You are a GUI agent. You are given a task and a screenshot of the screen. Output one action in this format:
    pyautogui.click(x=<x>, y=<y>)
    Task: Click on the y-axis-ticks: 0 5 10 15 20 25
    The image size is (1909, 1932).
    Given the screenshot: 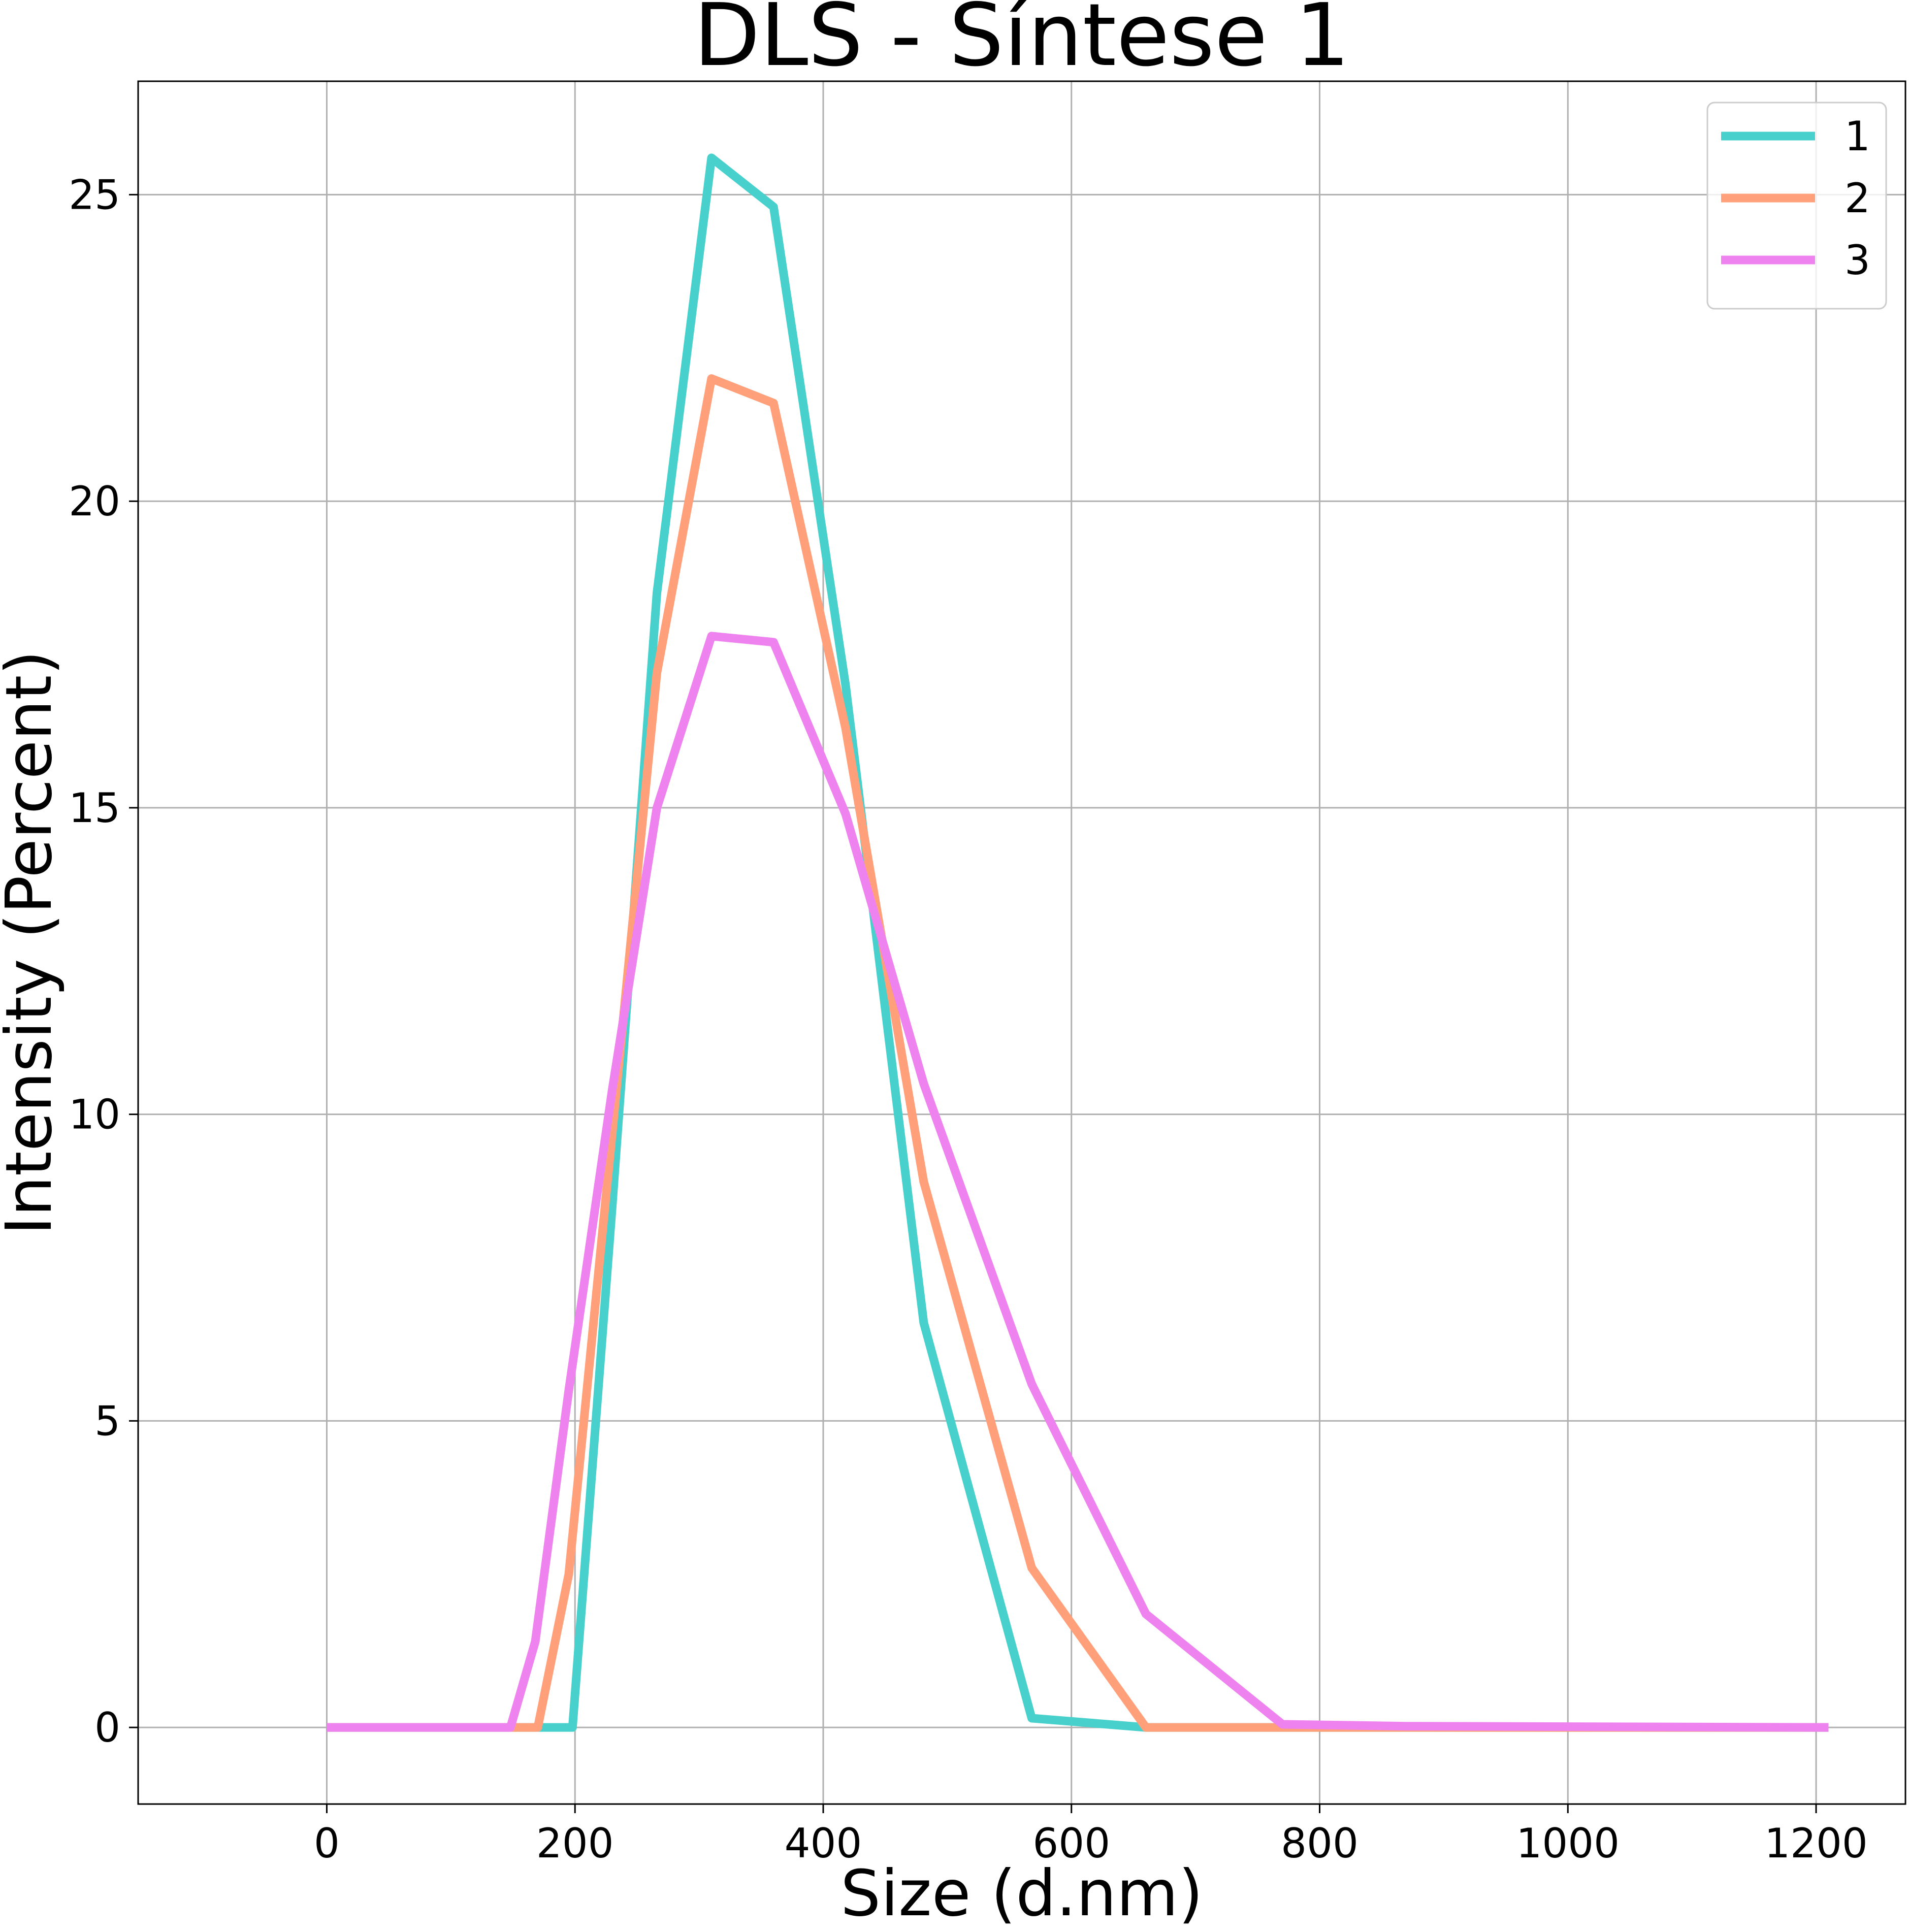 What is the action you would take?
    pyautogui.click(x=103, y=961)
    